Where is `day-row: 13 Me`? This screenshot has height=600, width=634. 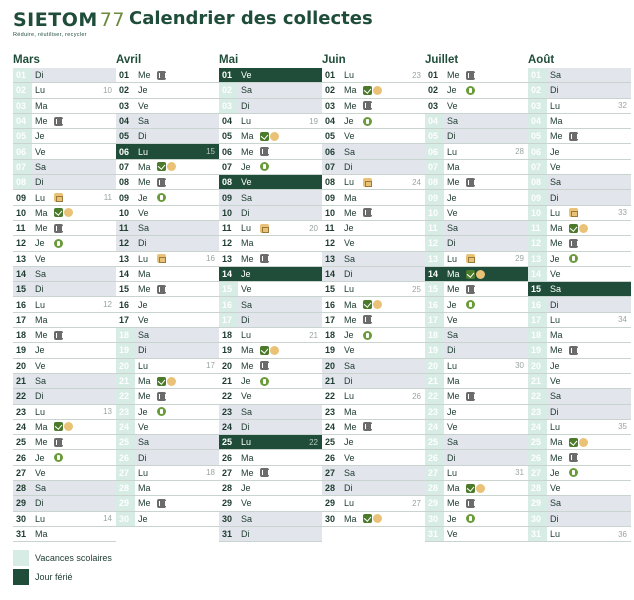
day-row: 13 Me is located at coordinates (270, 259).